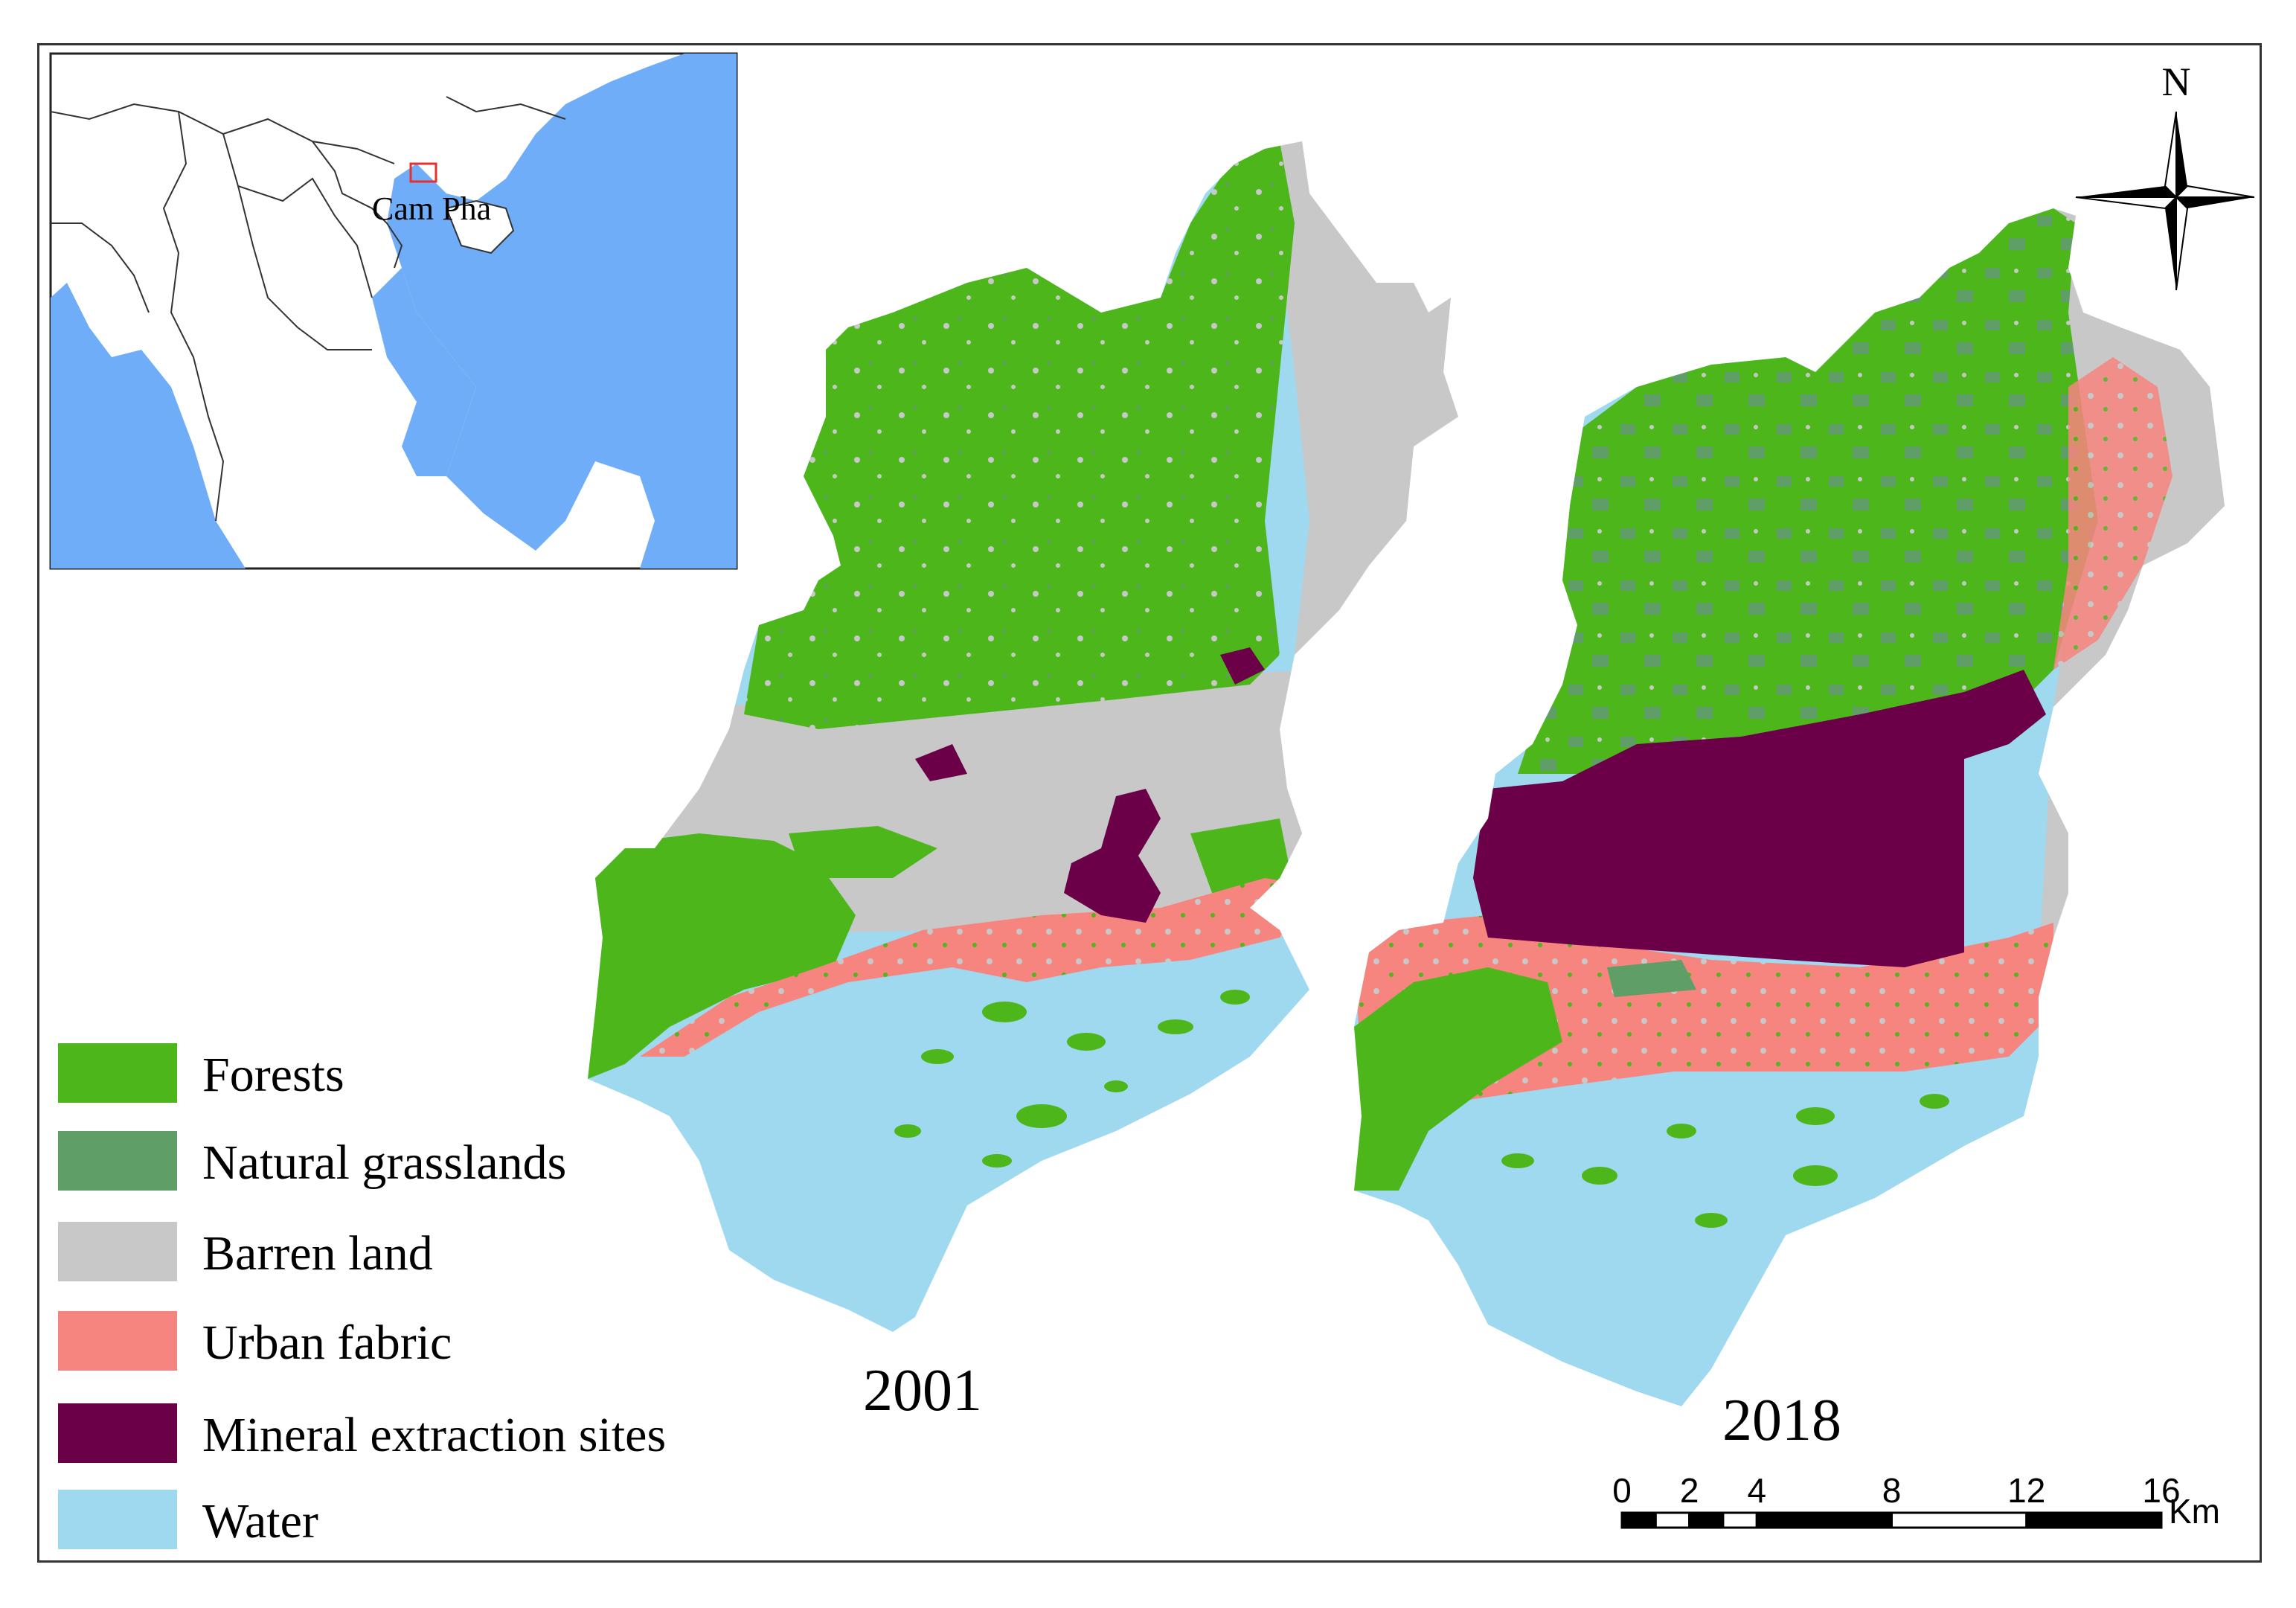 This screenshot has height=1608, width=2296. What do you see at coordinates (974, 967) in the screenshot?
I see `map-2001-urban-band` at bounding box center [974, 967].